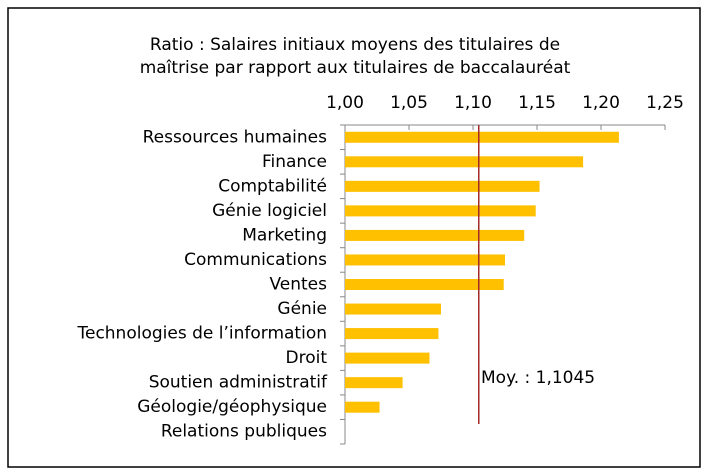  I want to click on x-tick-label: 1,00, so click(345, 103).